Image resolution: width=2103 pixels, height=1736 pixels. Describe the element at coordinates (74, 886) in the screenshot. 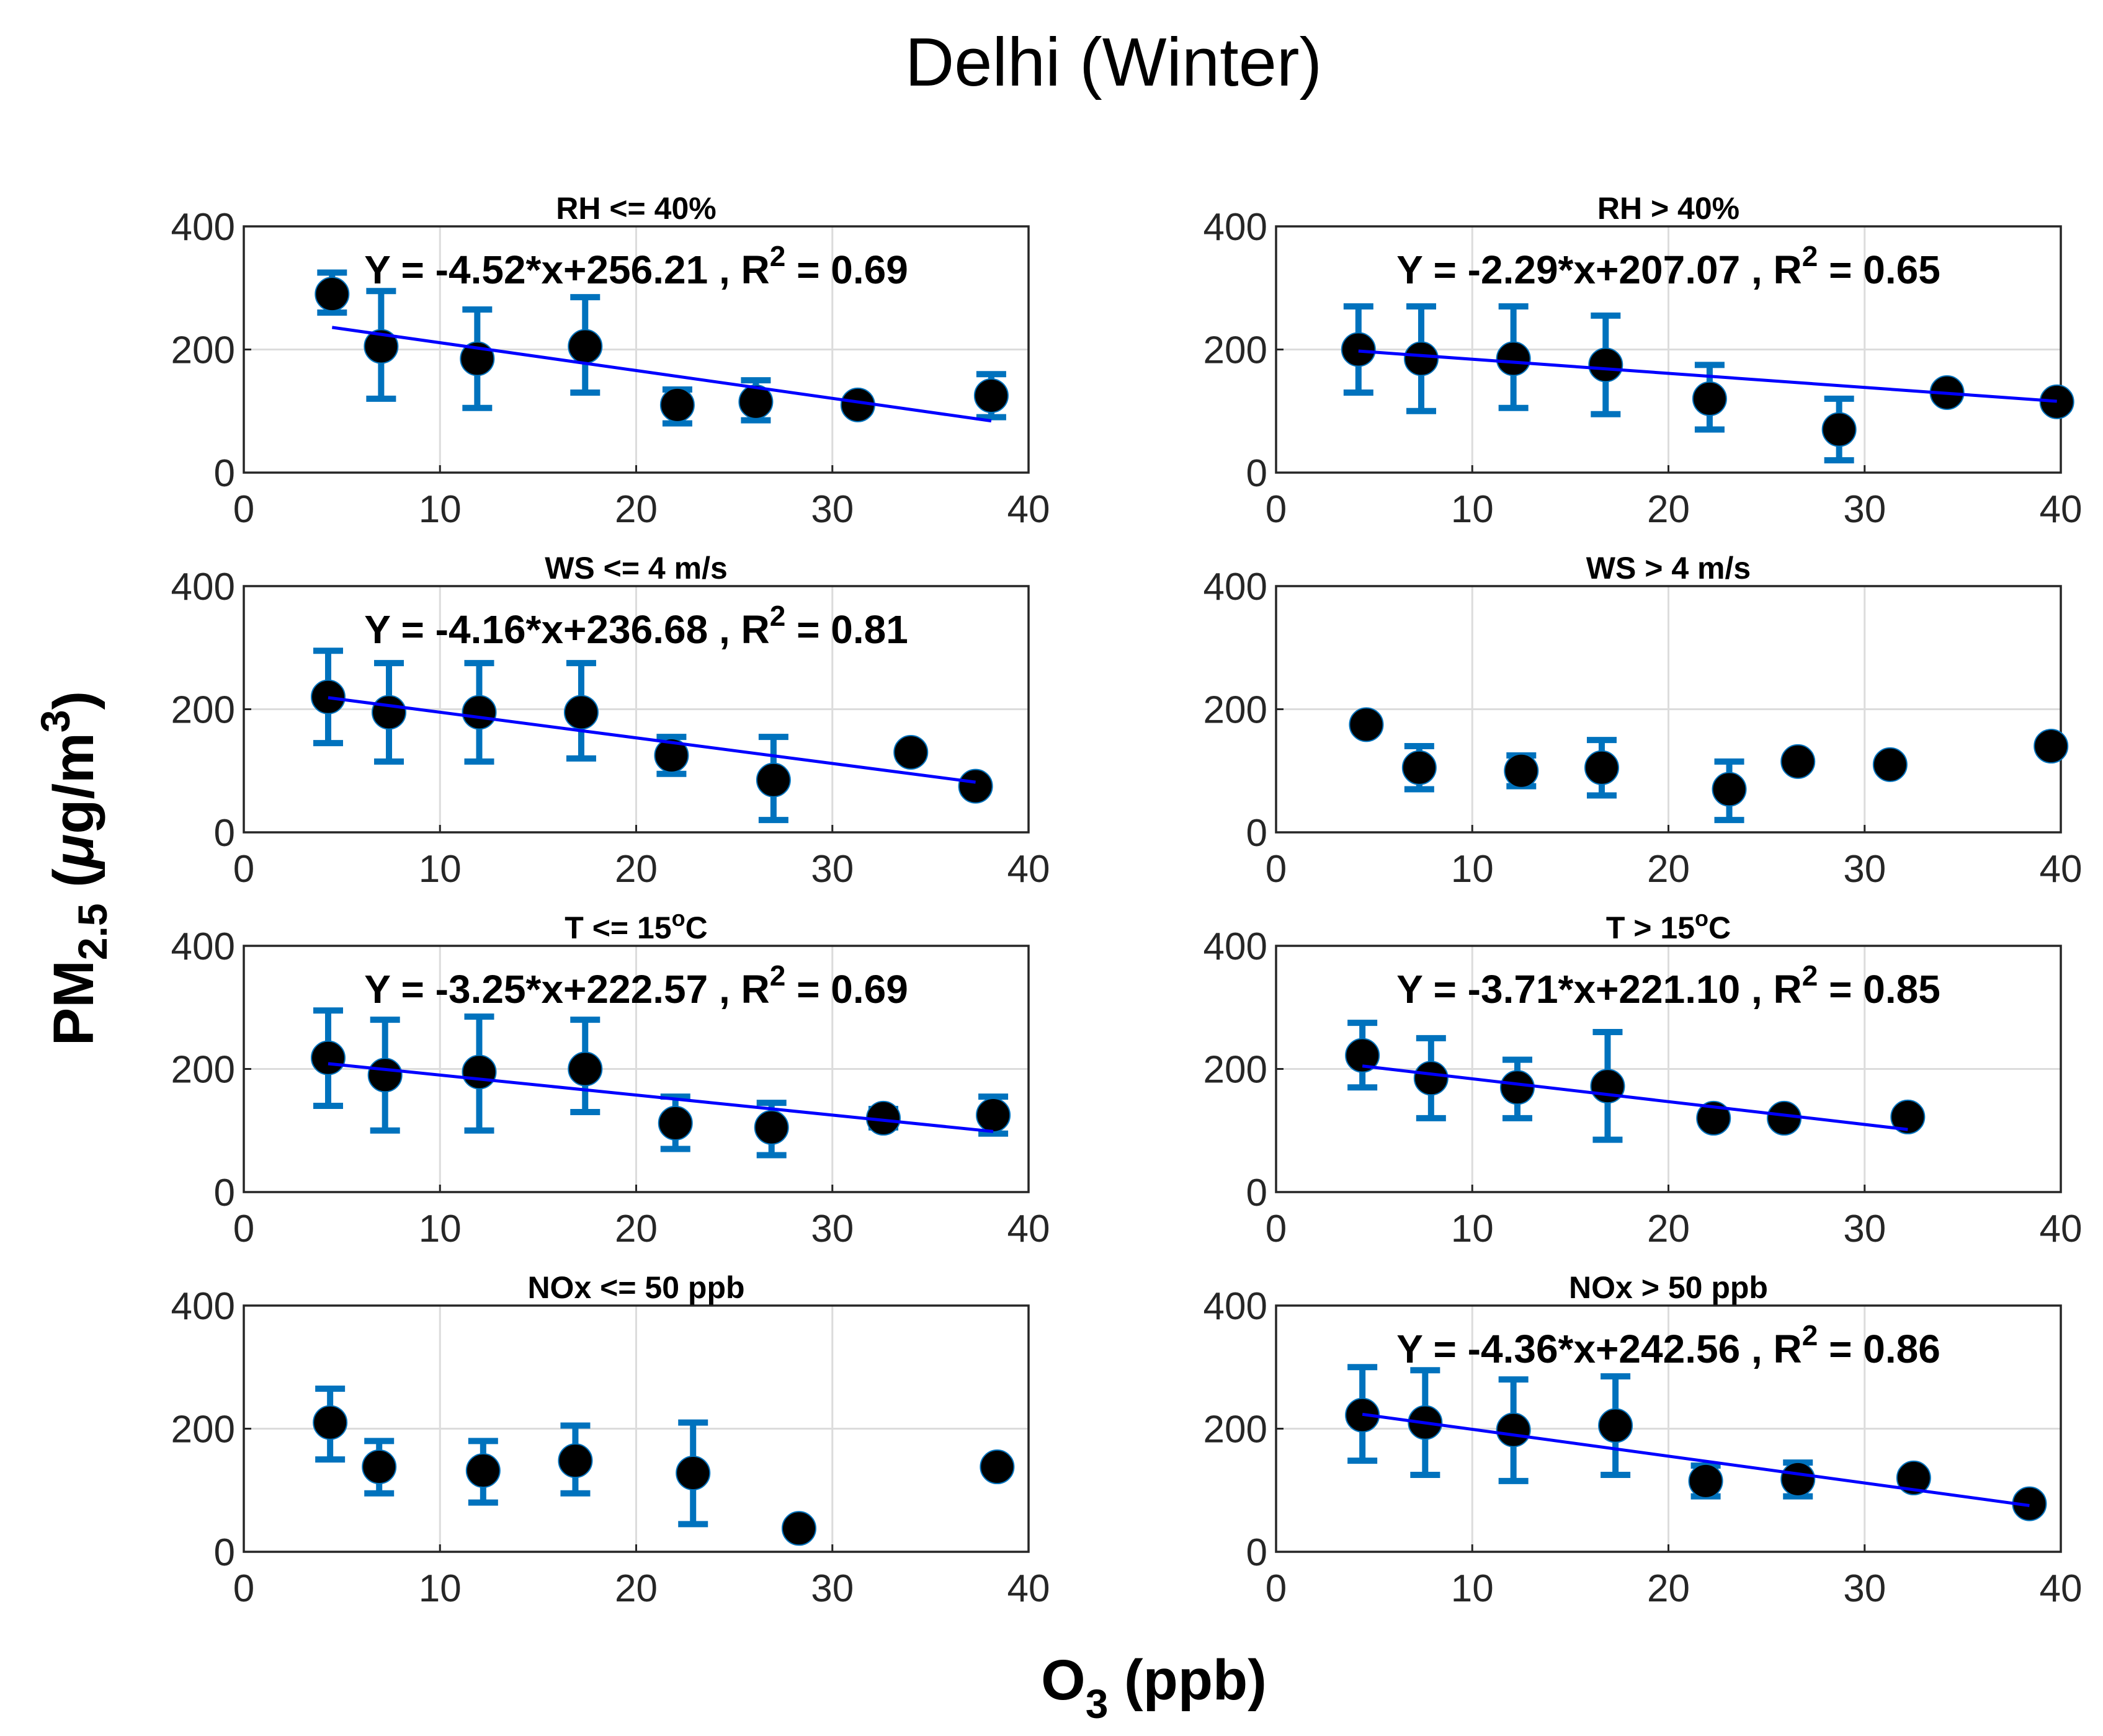

I see `y-axis-label-open: (` at that location.